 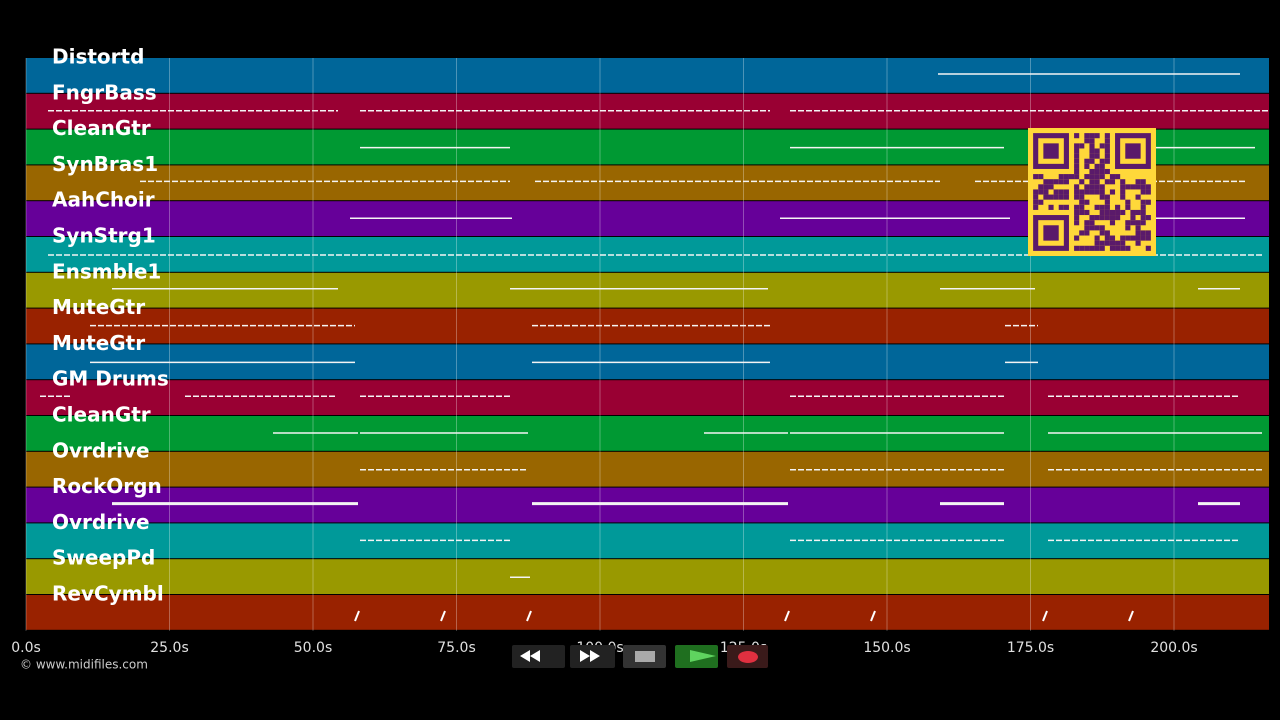 What do you see at coordinates (538, 656) in the screenshot?
I see `rewind-button` at bounding box center [538, 656].